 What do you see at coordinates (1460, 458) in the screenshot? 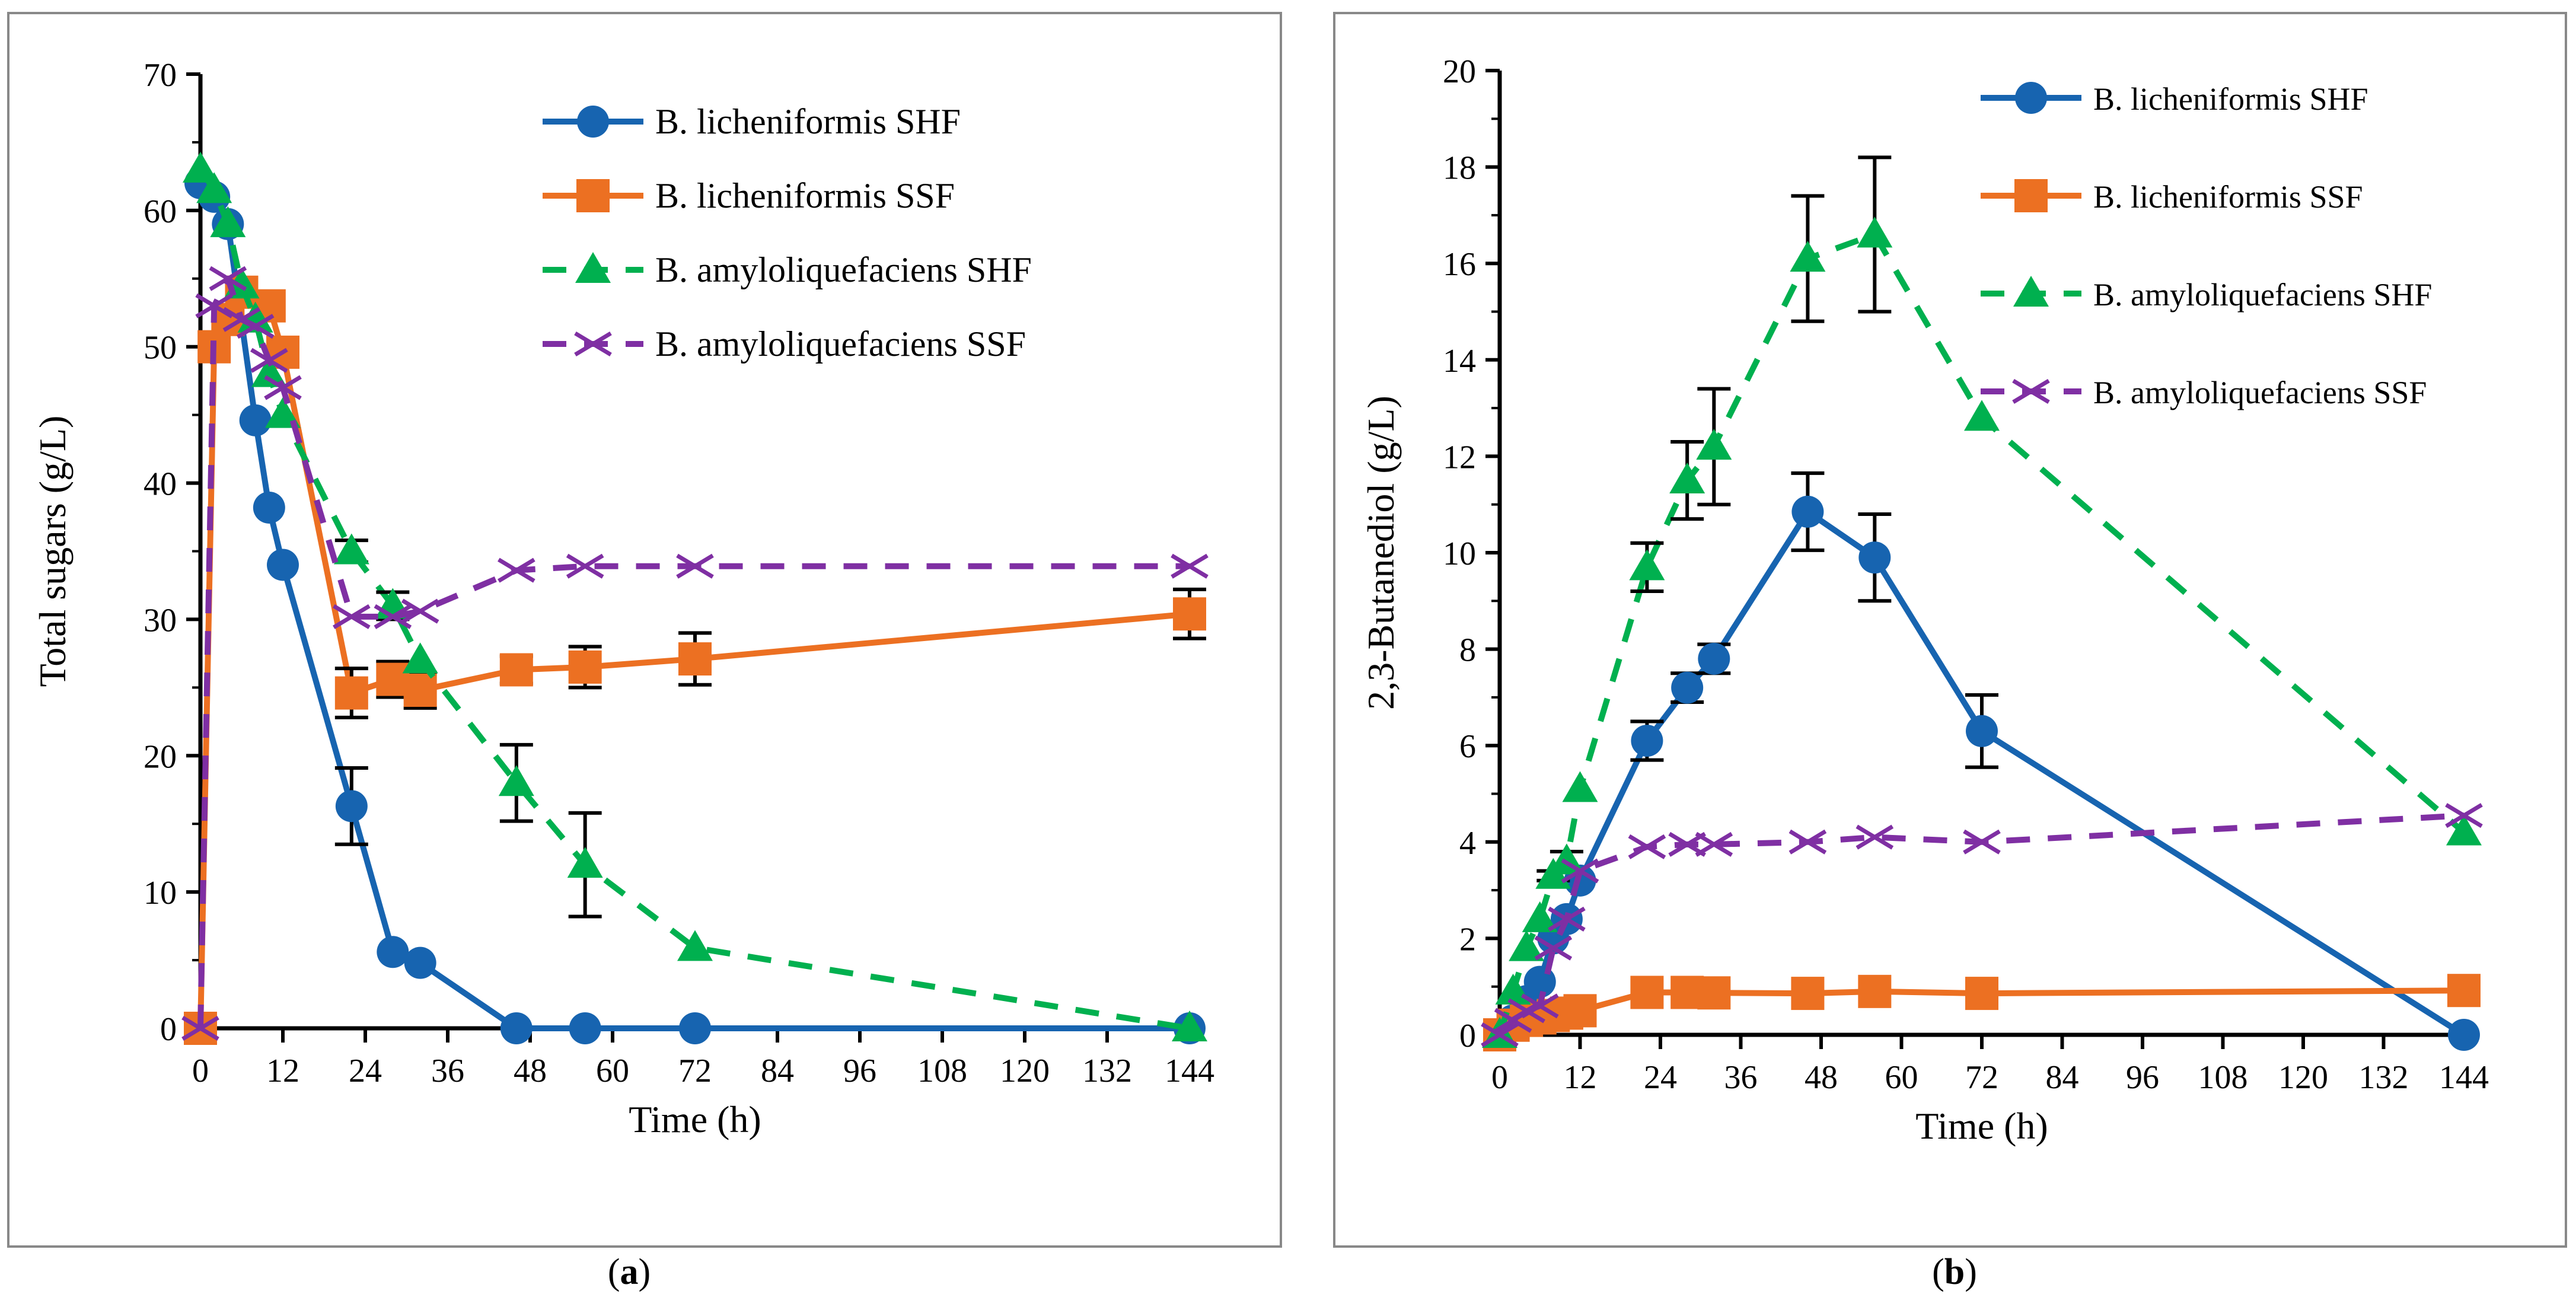
I see `y-tick-label: 12` at bounding box center [1460, 458].